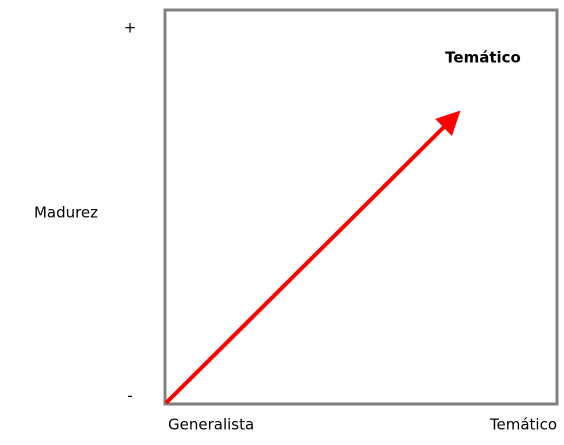  What do you see at coordinates (483, 58) in the screenshot?
I see `annotation: Temático` at bounding box center [483, 58].